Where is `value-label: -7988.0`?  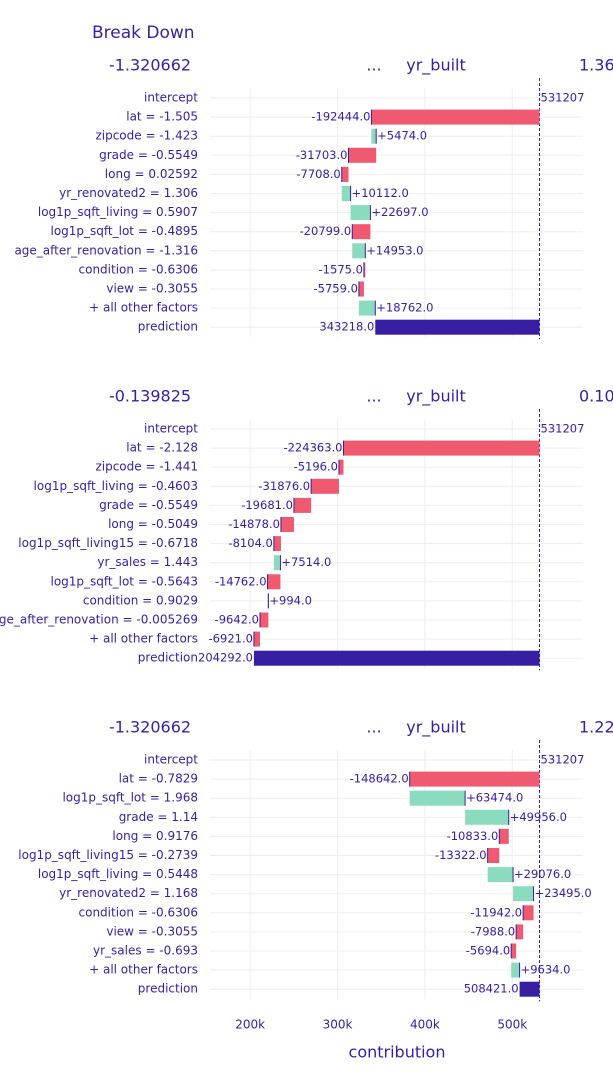
value-label: -7988.0 is located at coordinates (493, 931).